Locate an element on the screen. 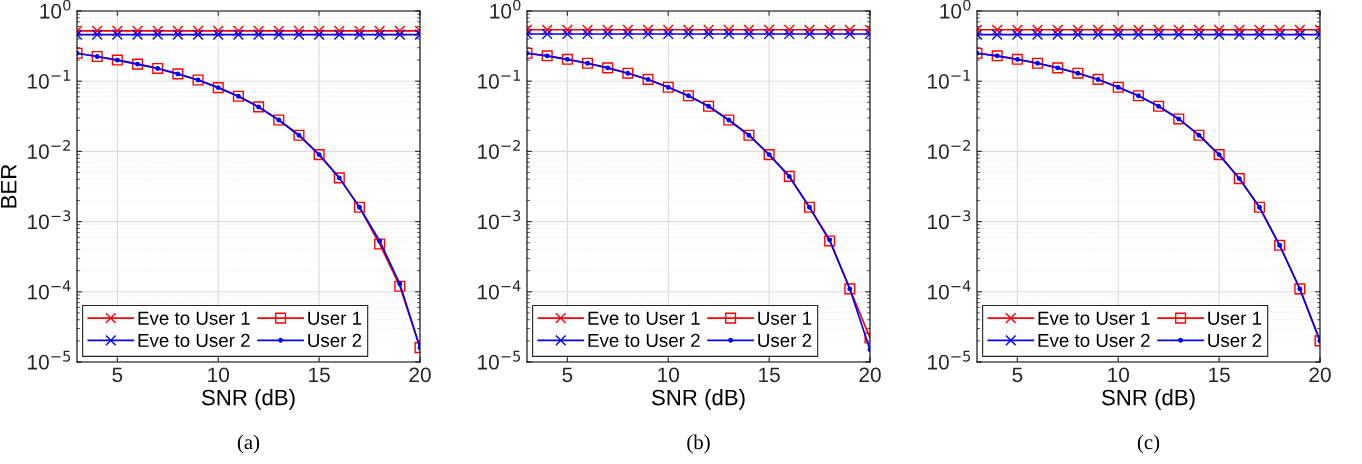 This screenshot has height=464, width=1362. text: (c) is located at coordinates (1148, 444).